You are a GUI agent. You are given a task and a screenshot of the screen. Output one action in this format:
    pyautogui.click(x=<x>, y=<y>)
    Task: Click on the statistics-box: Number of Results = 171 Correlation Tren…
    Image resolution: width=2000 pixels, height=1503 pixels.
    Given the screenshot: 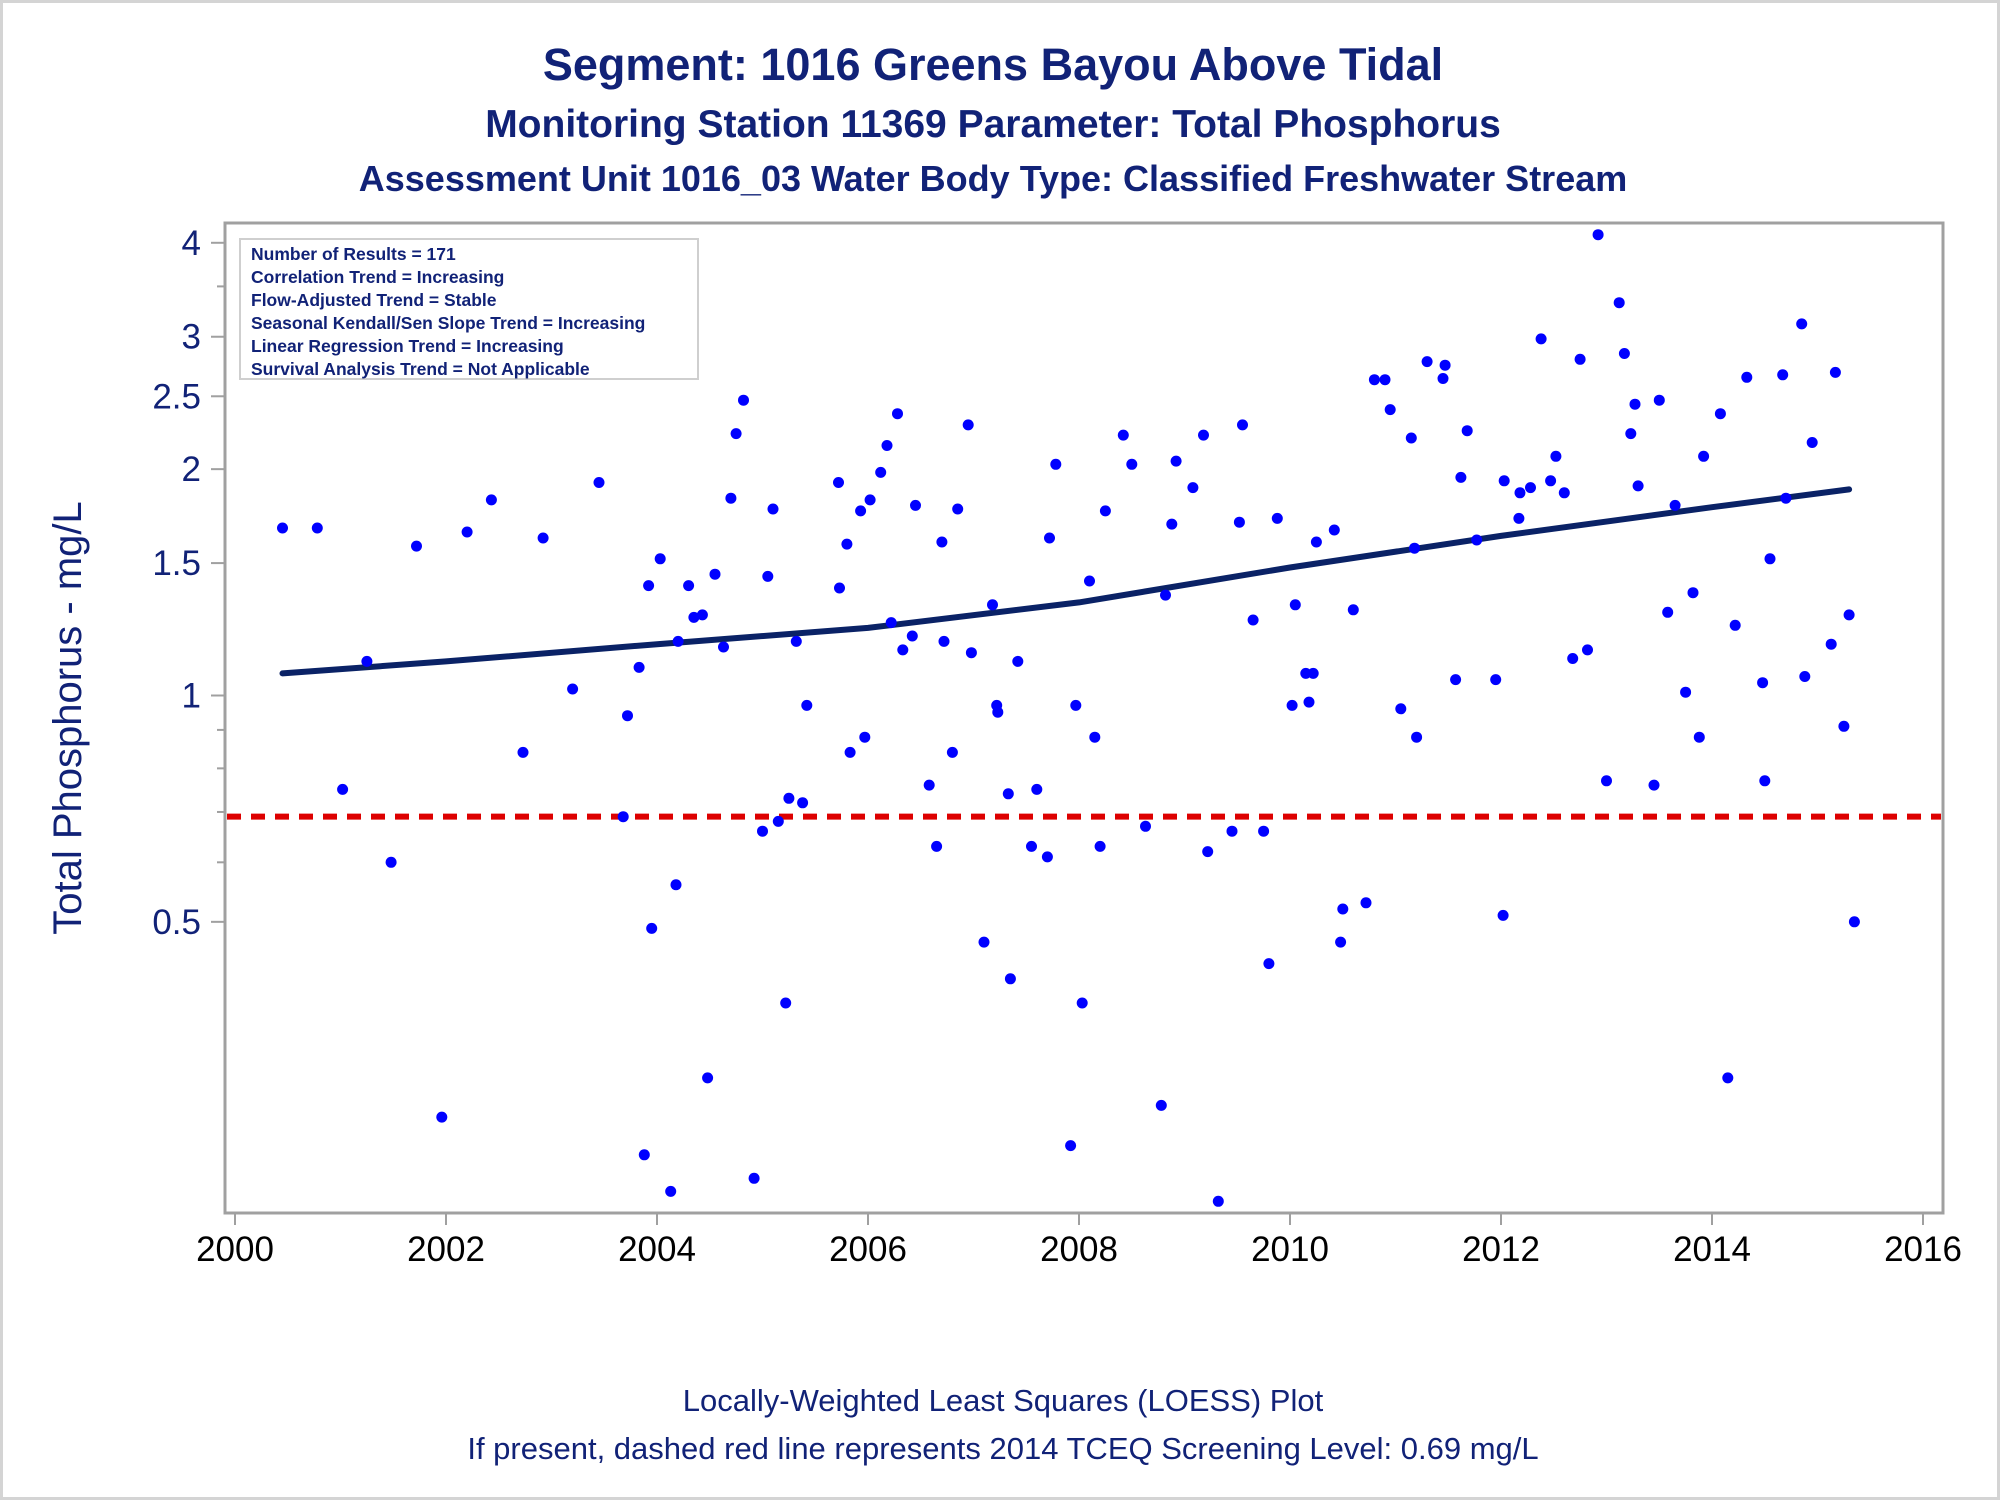 What is the action you would take?
    pyautogui.click(x=469, y=309)
    